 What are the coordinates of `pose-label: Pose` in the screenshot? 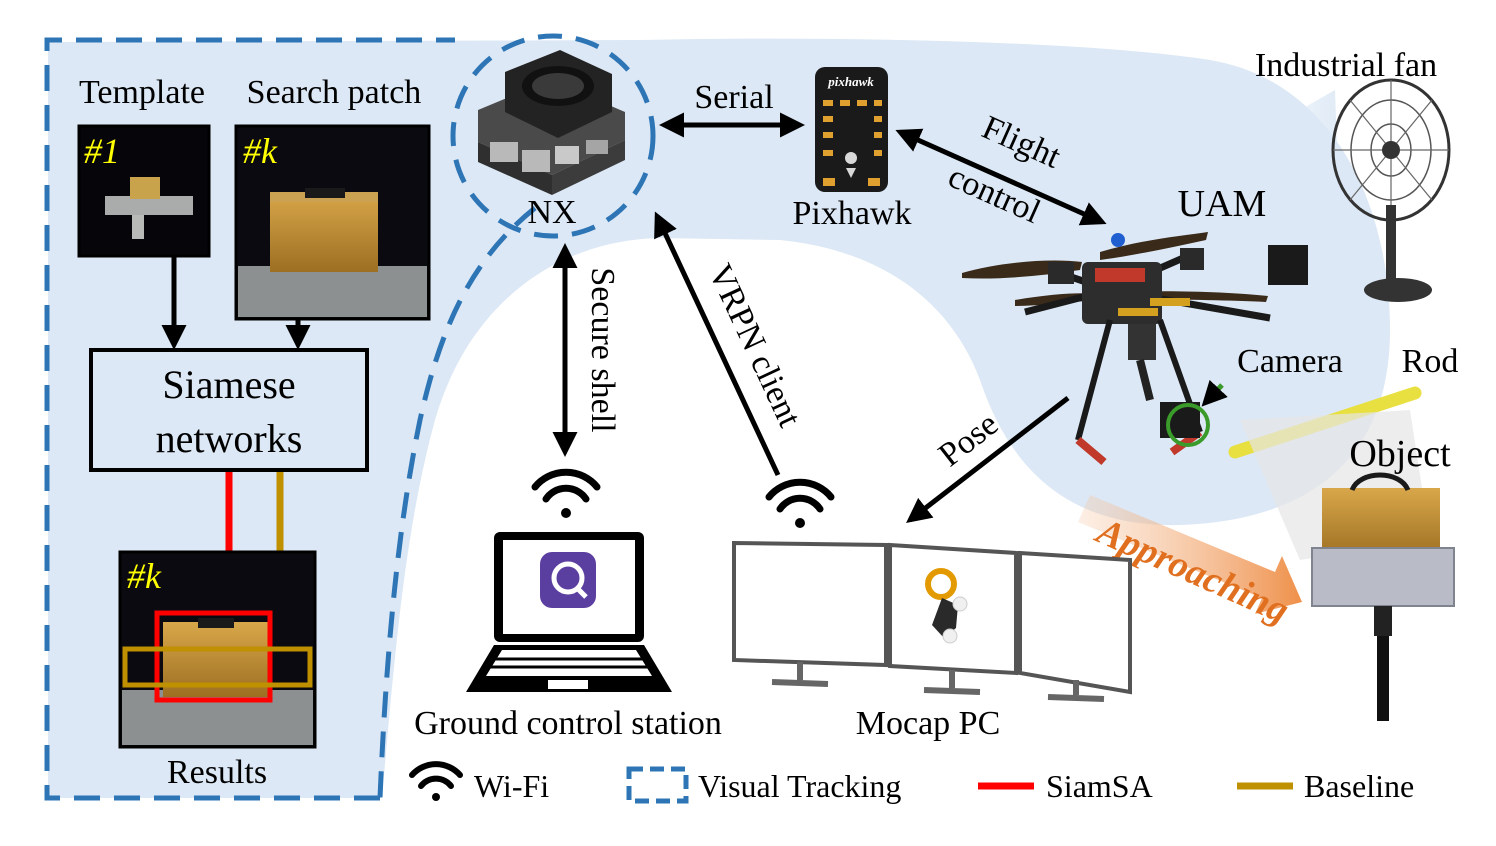 It's located at (968, 439).